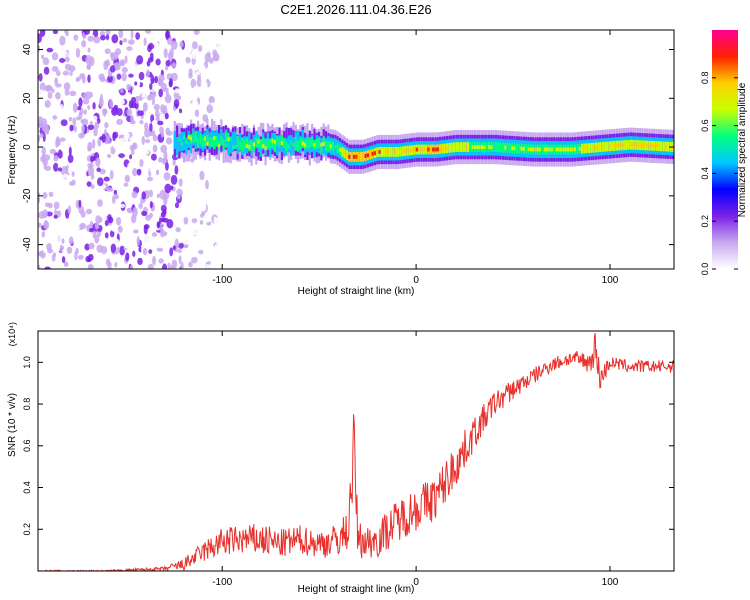 The height and width of the screenshot is (600, 750). Describe the element at coordinates (705, 78) in the screenshot. I see `colorbar-tick-label: 0.8` at that location.